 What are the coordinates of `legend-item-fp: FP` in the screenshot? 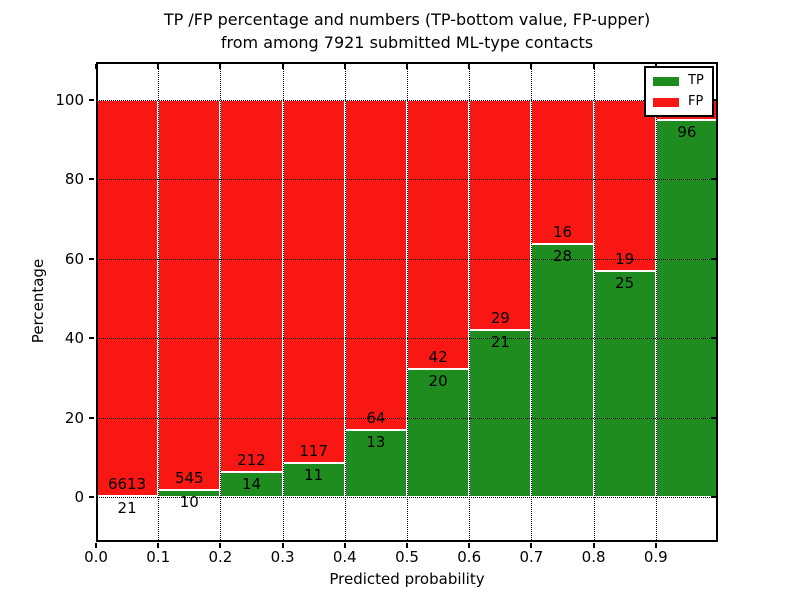 It's located at (679, 102).